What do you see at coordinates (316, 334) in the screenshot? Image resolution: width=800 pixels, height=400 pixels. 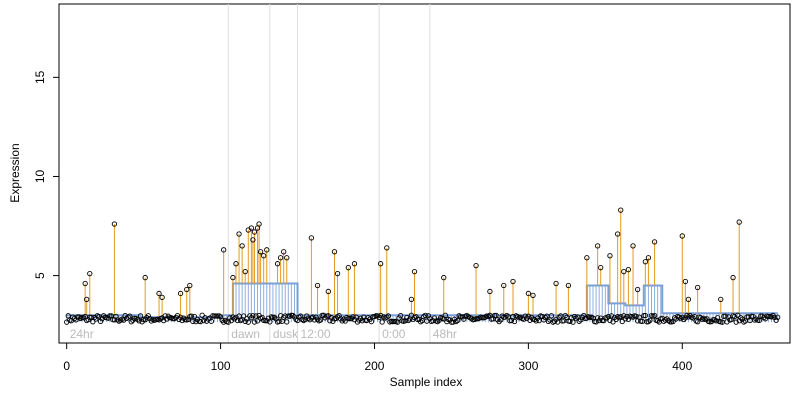 I see `annotation-label: 12:00` at bounding box center [316, 334].